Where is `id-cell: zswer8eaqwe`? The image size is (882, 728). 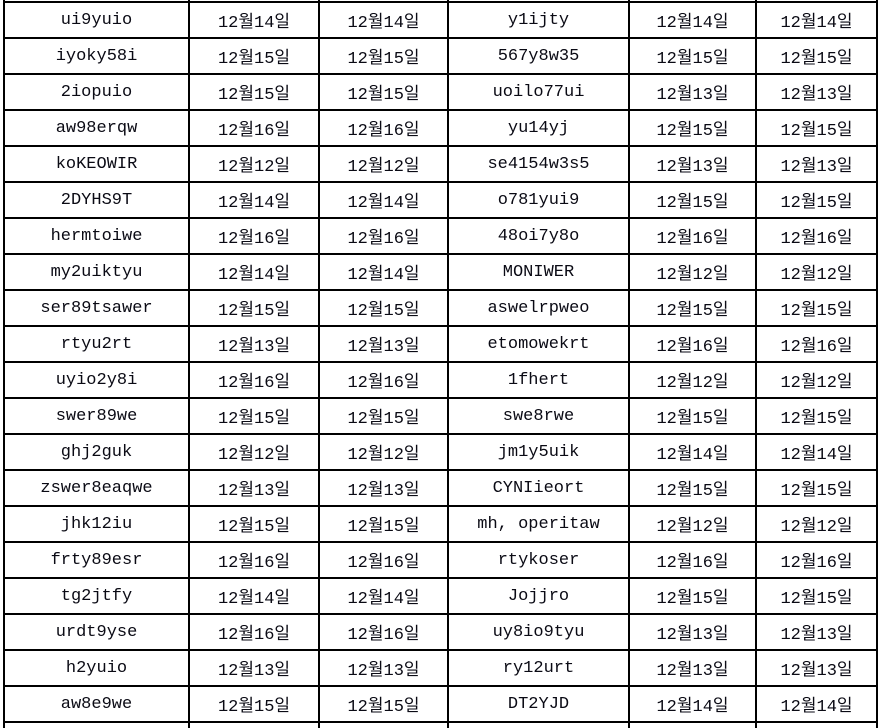
id-cell: zswer8eaqwe is located at coordinates (97, 488).